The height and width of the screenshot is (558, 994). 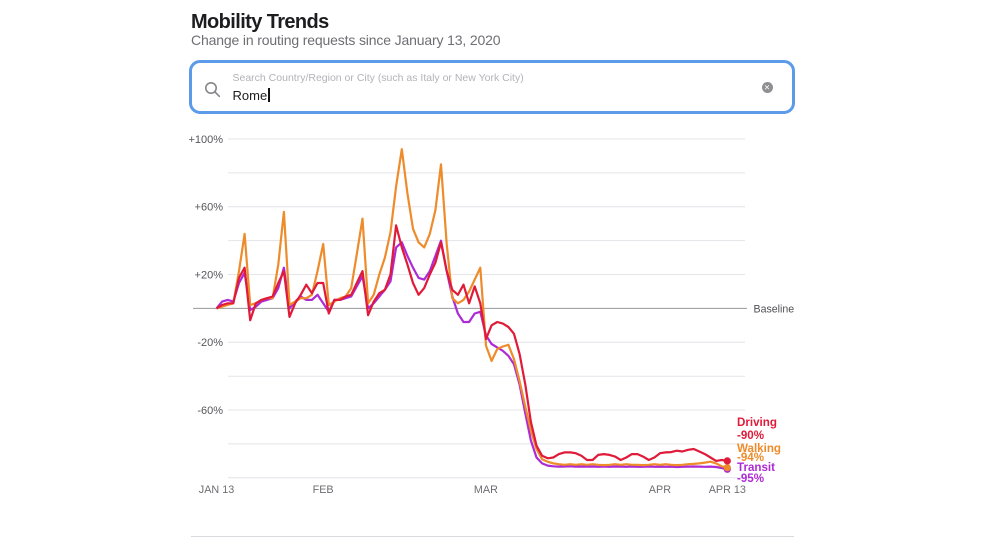 I want to click on svg-text: JAN 13, so click(x=216, y=490).